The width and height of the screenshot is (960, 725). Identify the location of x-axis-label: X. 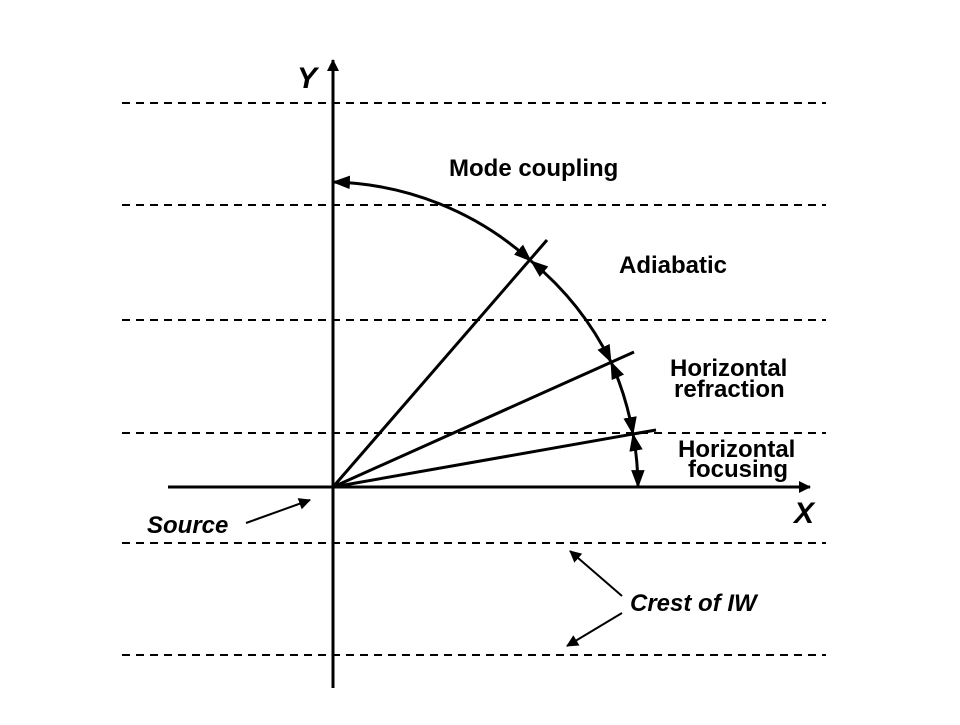
(804, 513).